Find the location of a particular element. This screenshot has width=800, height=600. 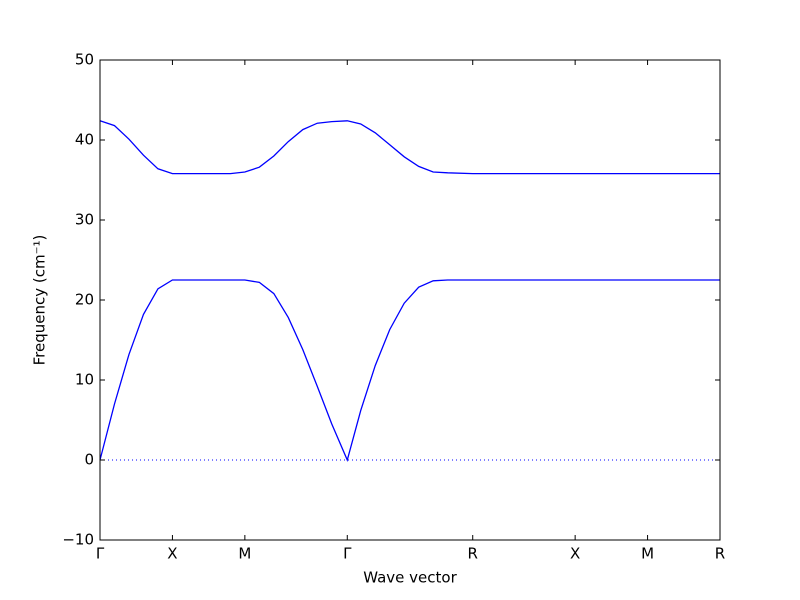

y-tick-label: 10 is located at coordinates (84, 380).